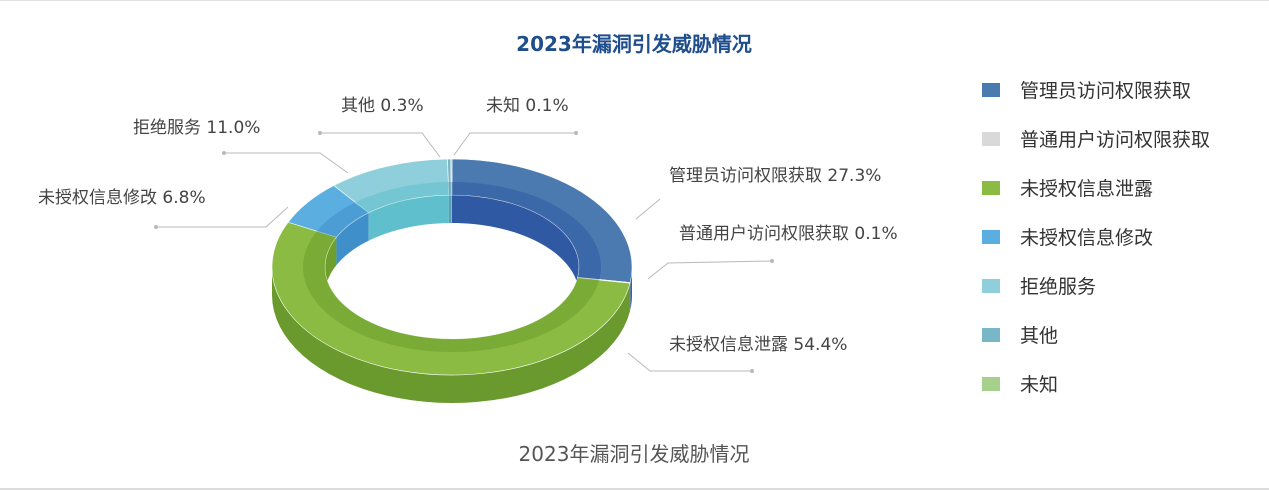 The height and width of the screenshot is (491, 1269). Describe the element at coordinates (451, 188) in the screenshot. I see `slice-6-inner-band` at that location.